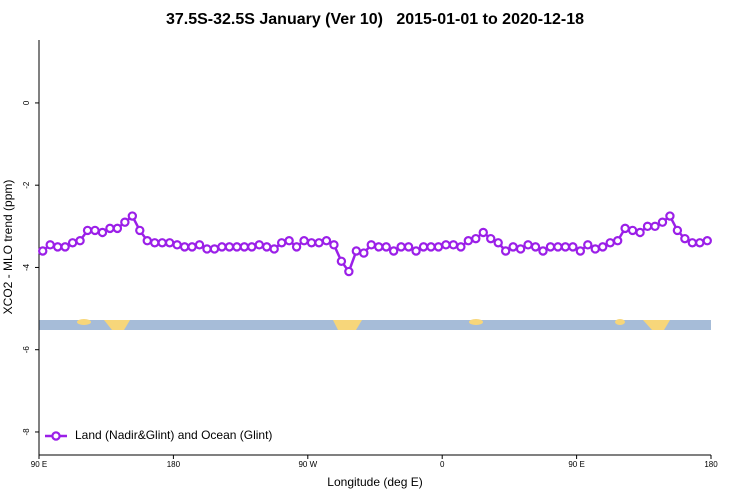 The width and height of the screenshot is (750, 500). Describe the element at coordinates (307, 464) in the screenshot. I see `x-tick-label: 90 W` at that location.